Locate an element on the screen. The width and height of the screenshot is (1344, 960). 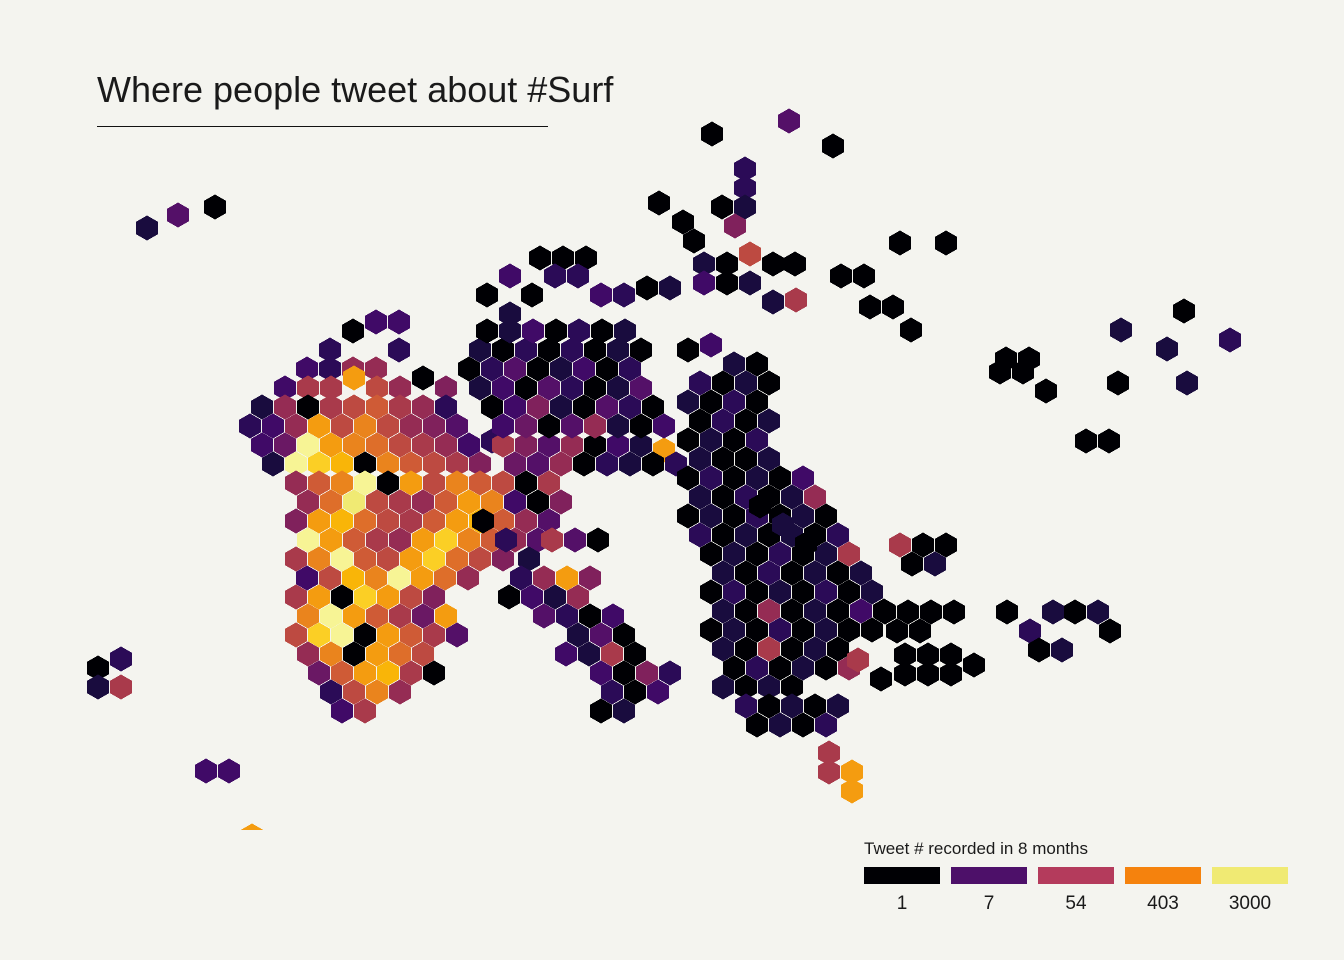
title-underline is located at coordinates (322, 126).